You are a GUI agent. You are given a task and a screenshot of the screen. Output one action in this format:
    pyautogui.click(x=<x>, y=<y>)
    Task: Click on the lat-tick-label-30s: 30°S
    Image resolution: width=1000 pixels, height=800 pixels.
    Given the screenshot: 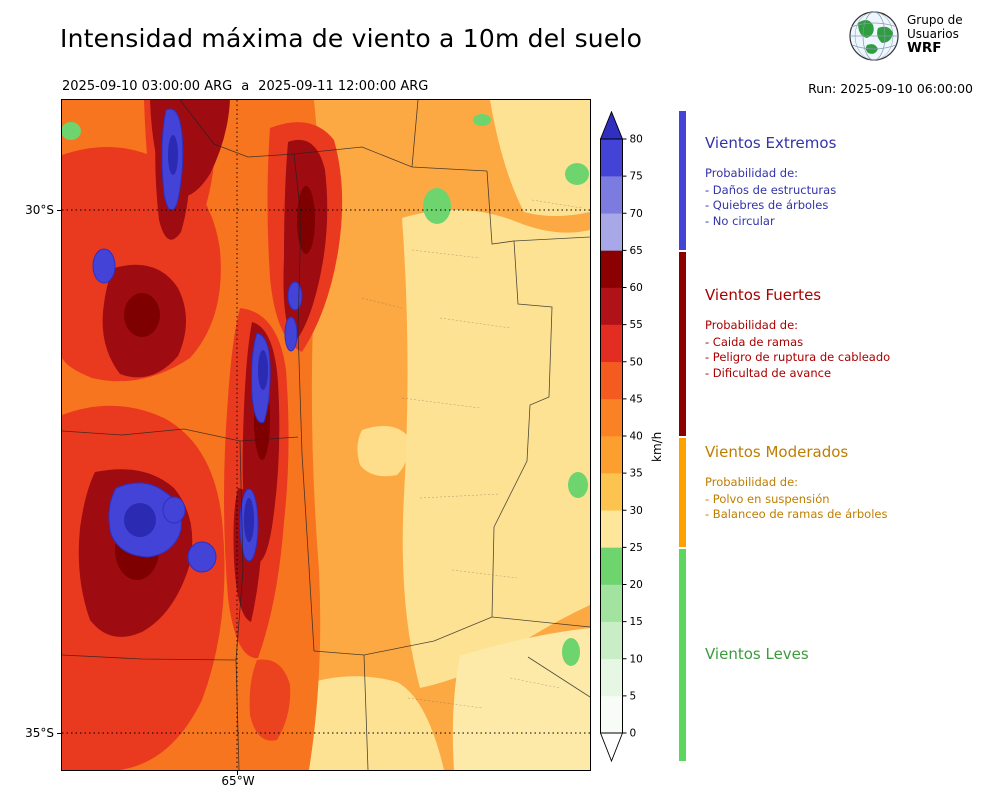 What is the action you would take?
    pyautogui.click(x=39, y=210)
    